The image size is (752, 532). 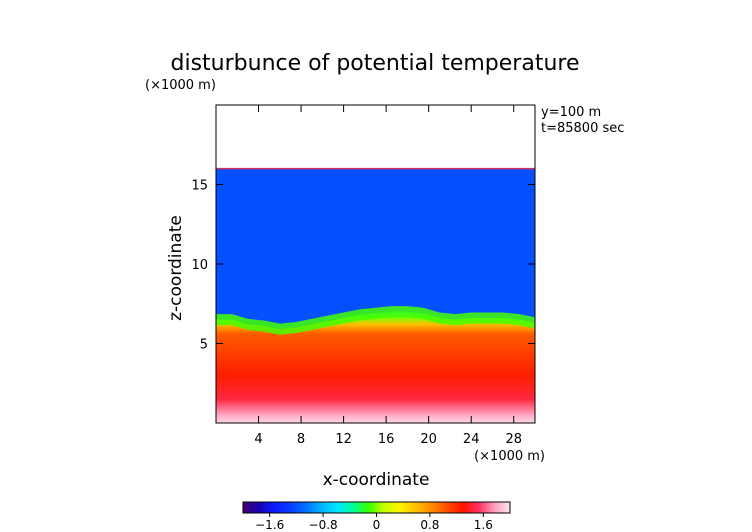 I want to click on colorbar-tick-label: 0, so click(x=377, y=525).